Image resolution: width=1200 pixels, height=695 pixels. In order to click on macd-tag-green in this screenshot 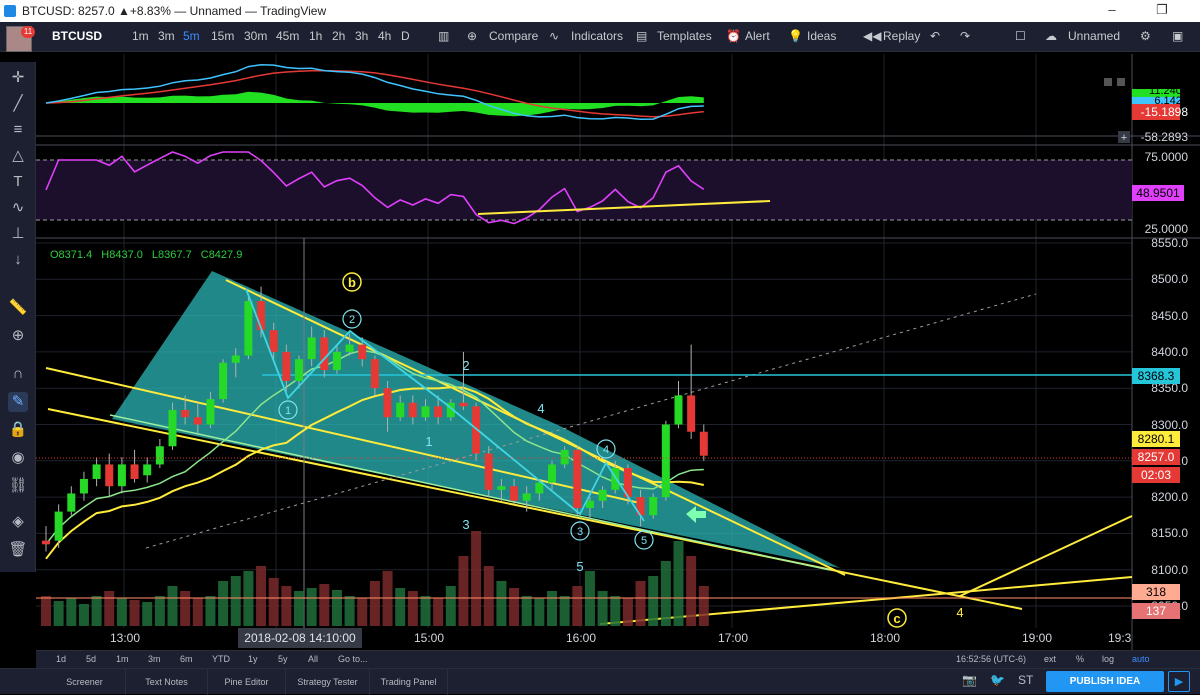, I will do `click(1156, 94)`.